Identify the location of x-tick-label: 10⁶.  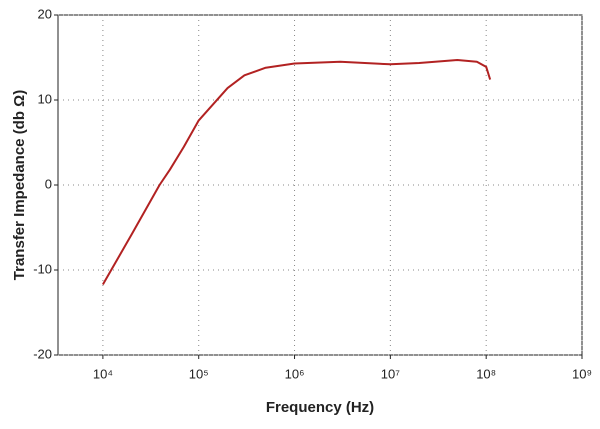
(295, 373).